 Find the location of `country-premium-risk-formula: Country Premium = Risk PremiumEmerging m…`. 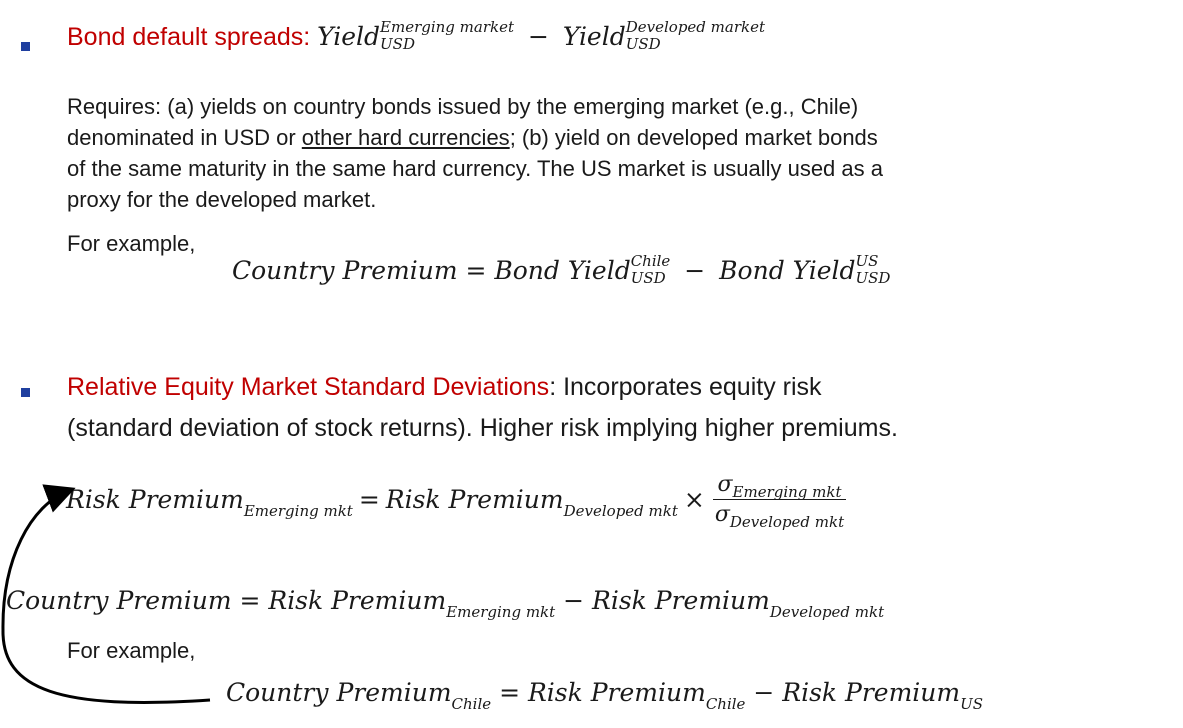

country-premium-risk-formula: Country Premium = Risk PremiumEmerging m… is located at coordinates (445, 603).